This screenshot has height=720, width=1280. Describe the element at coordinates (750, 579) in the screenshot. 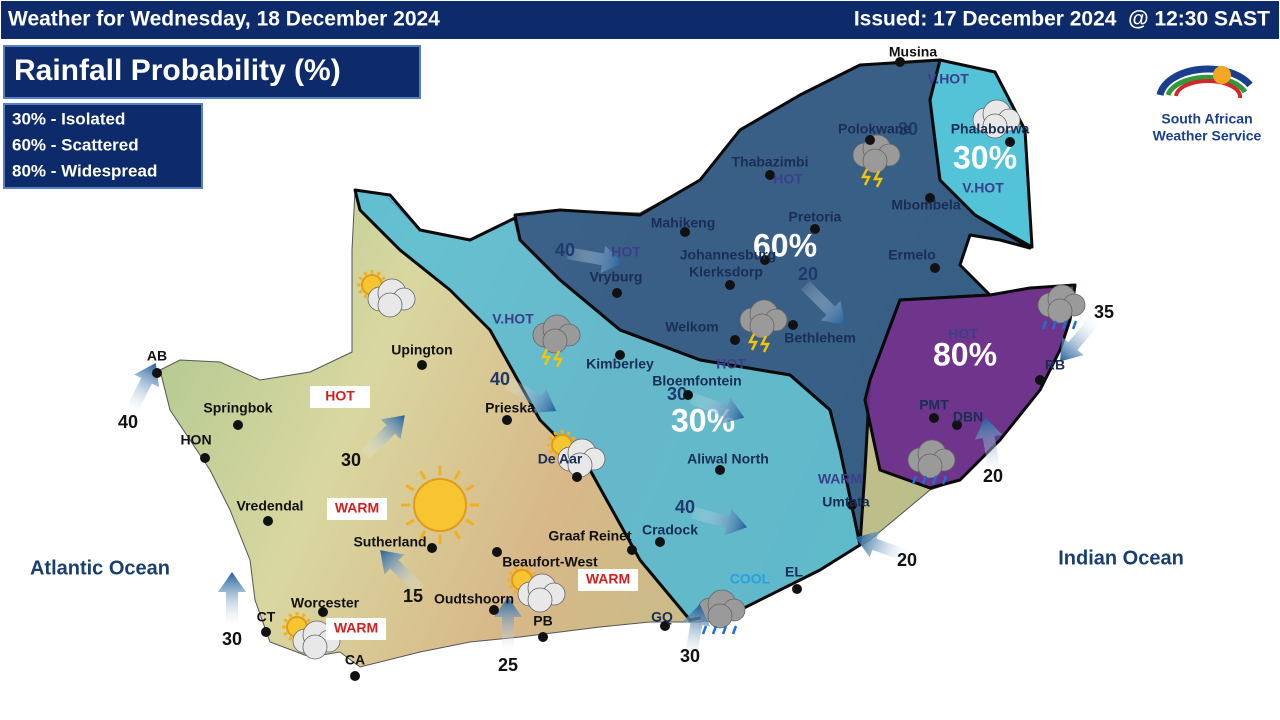

I see `temp-tag: COOL` at that location.